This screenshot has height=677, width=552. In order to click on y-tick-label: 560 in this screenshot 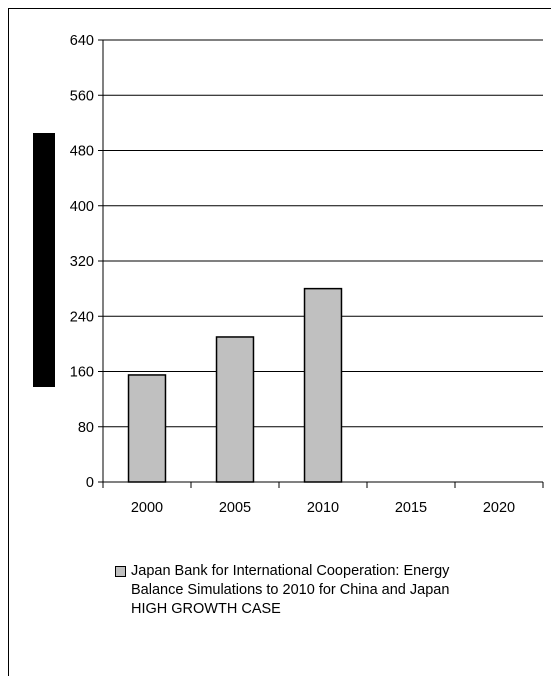, I will do `click(82, 96)`.